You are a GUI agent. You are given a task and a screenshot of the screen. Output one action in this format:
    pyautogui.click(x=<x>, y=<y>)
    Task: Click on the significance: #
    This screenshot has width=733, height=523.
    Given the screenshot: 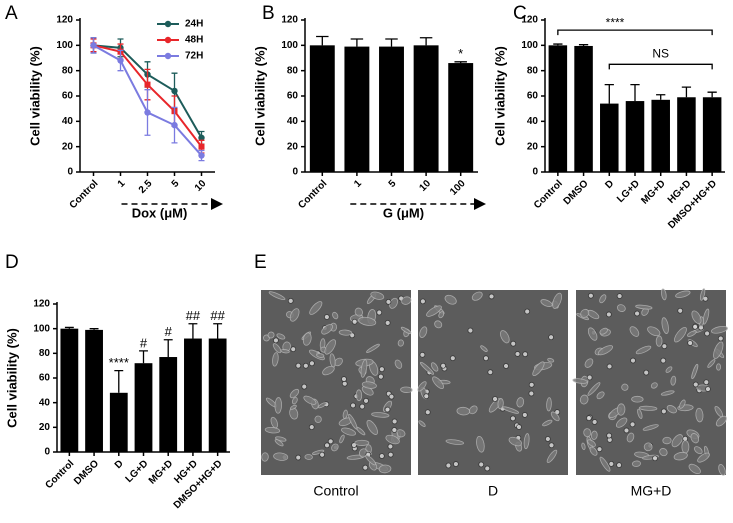 What is the action you would take?
    pyautogui.click(x=144, y=342)
    